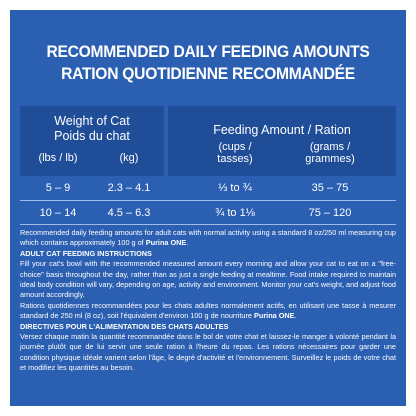 This screenshot has height=416, width=416. Describe the element at coordinates (282, 130) in the screenshot. I see `amount-header: Feeding Amount / Ration` at that location.